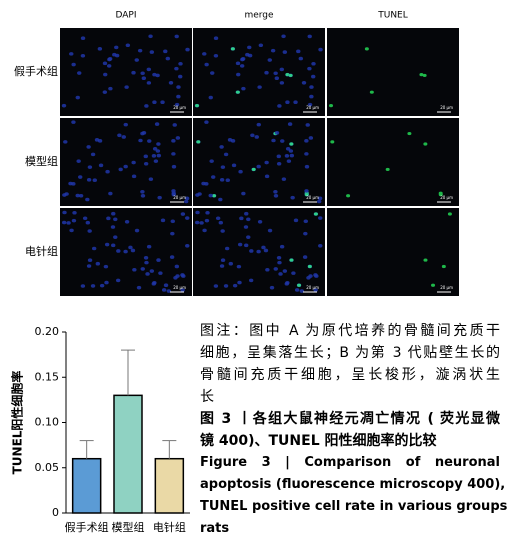 The width and height of the screenshot is (509, 541). Describe the element at coordinates (207, 397) in the screenshot. I see `caption-line: 长` at that location.